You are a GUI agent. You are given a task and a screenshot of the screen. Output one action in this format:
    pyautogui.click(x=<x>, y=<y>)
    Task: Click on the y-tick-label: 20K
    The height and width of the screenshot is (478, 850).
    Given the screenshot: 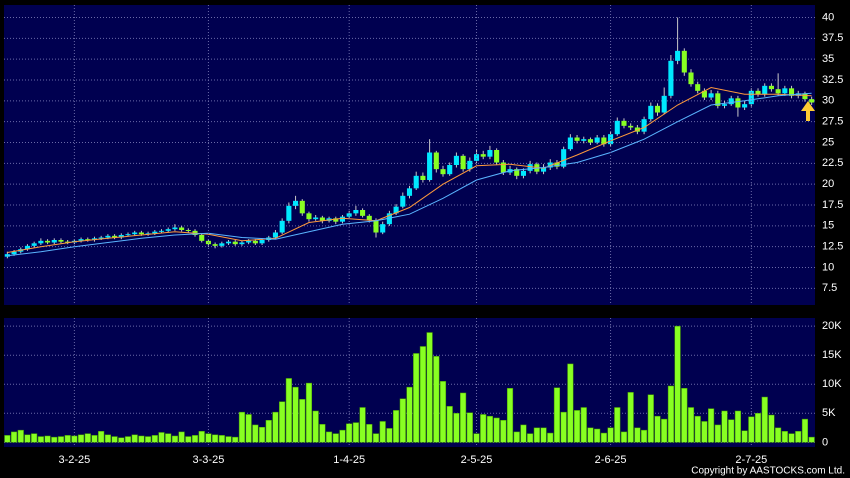 What is the action you would take?
    pyautogui.click(x=832, y=326)
    